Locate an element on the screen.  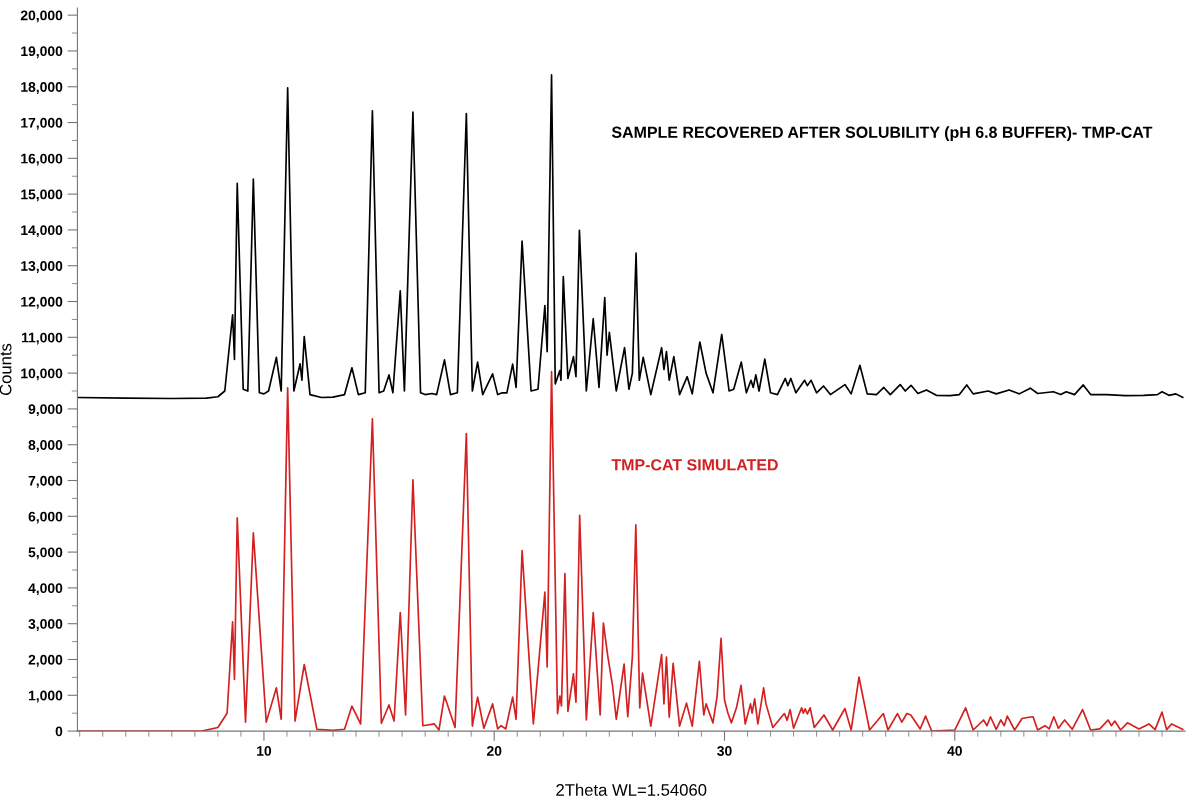
y-tick-label: 13,000 is located at coordinates (42, 267).